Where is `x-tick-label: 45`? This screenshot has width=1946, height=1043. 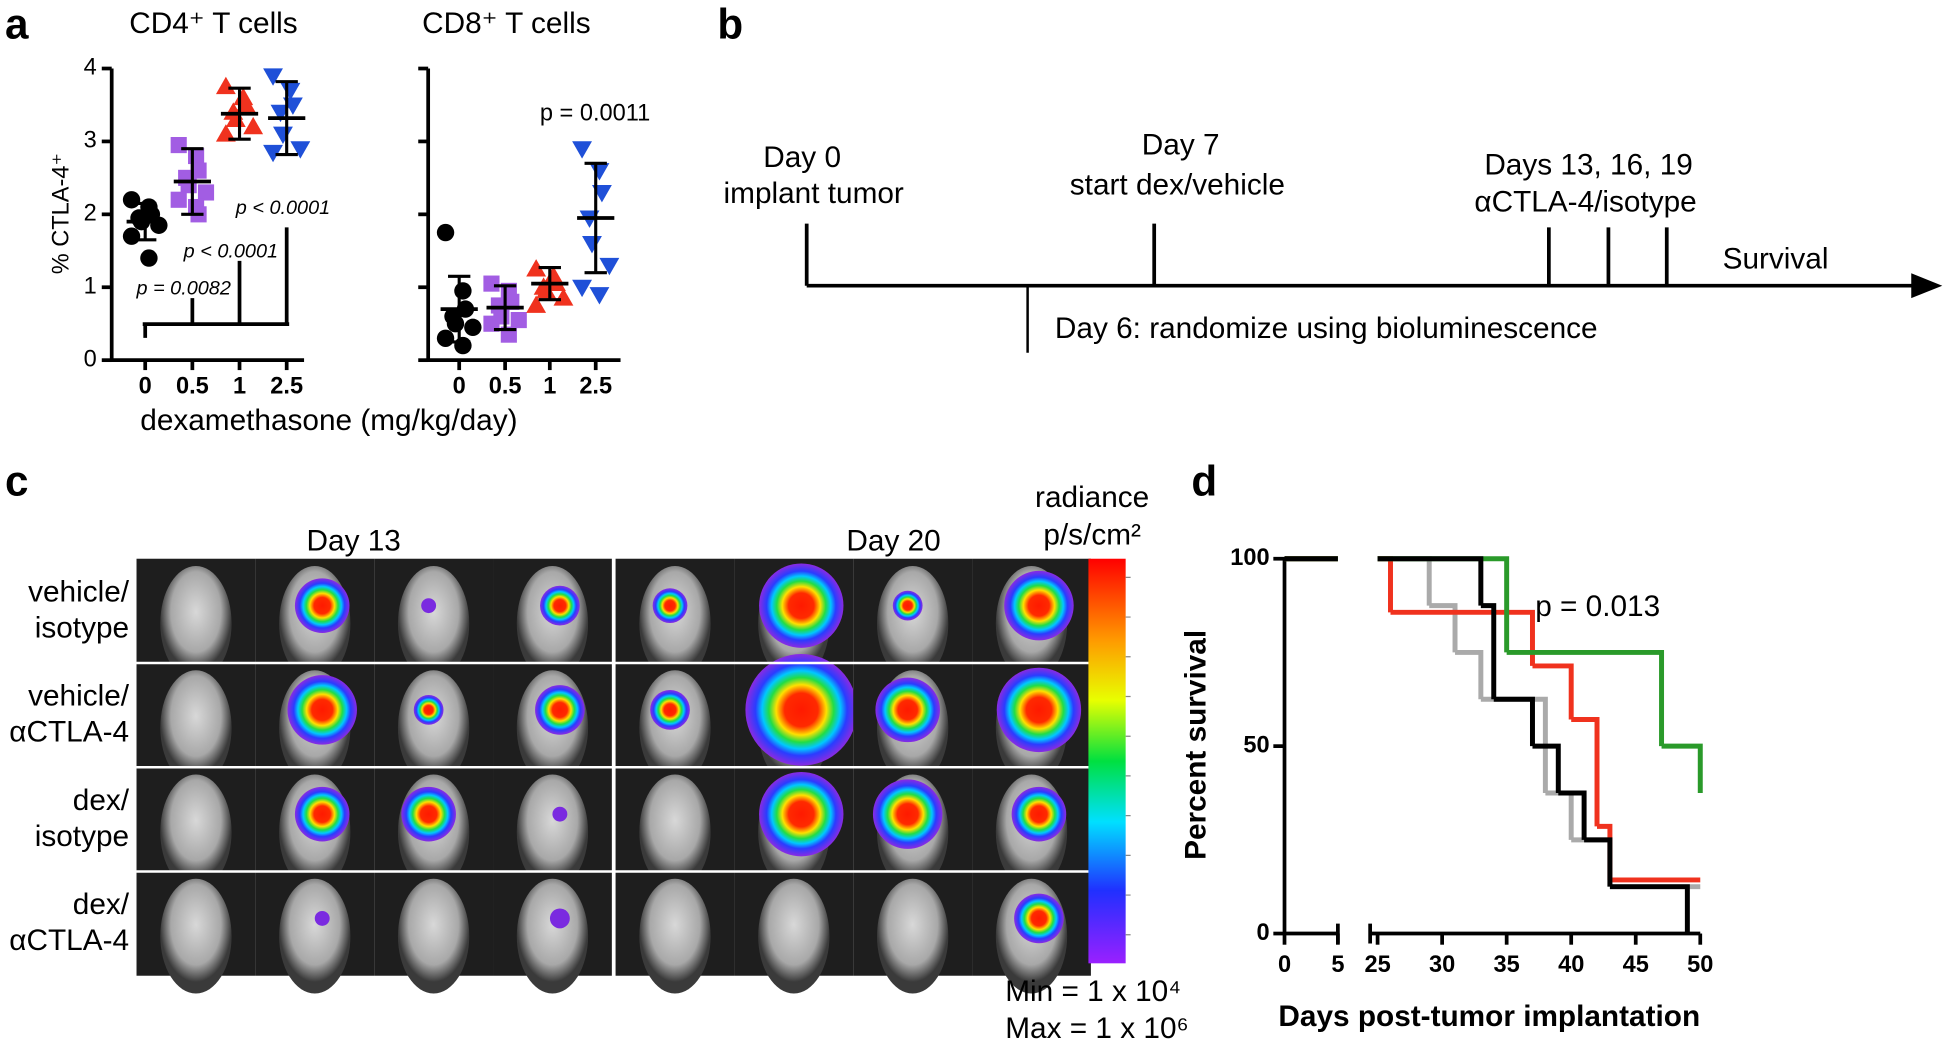 x-tick-label: 45 is located at coordinates (1636, 964).